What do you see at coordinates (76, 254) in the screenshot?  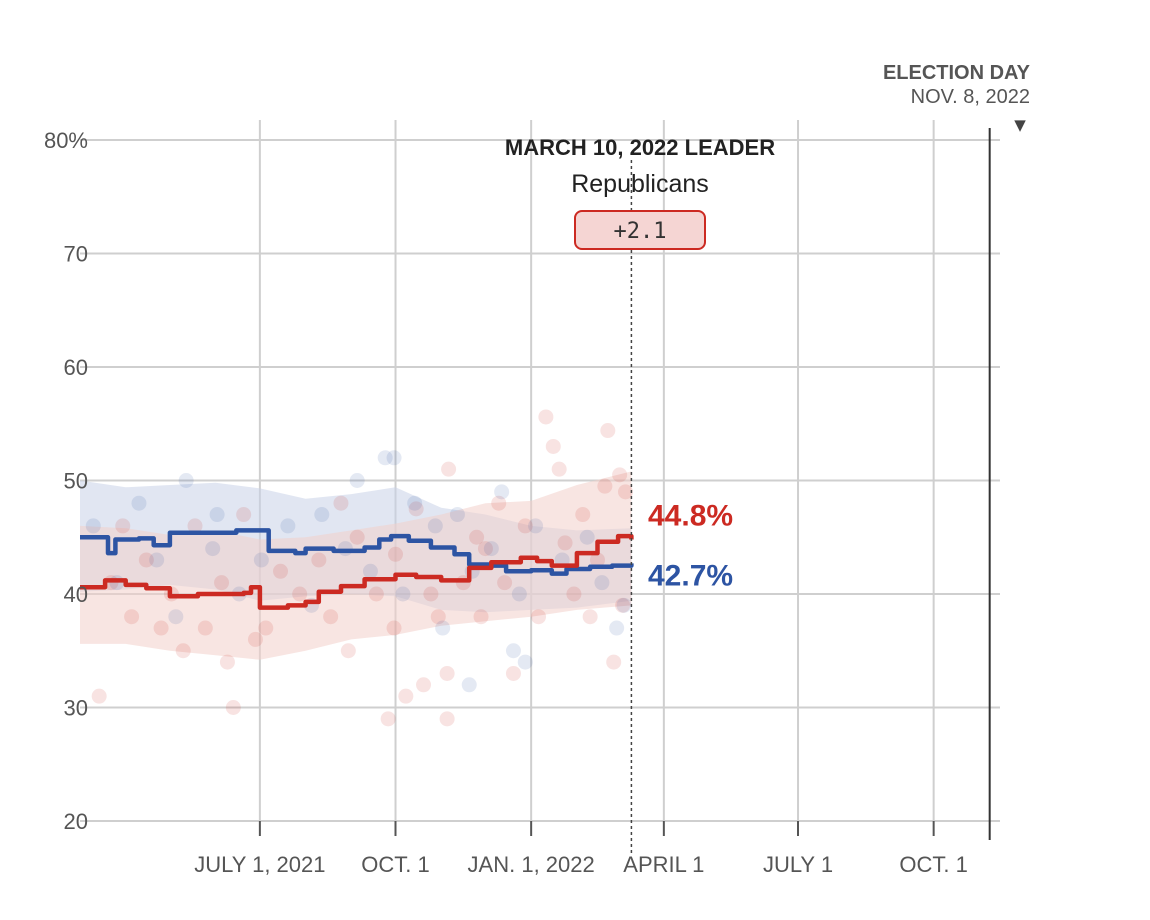 I see `y-tick-label: 70` at bounding box center [76, 254].